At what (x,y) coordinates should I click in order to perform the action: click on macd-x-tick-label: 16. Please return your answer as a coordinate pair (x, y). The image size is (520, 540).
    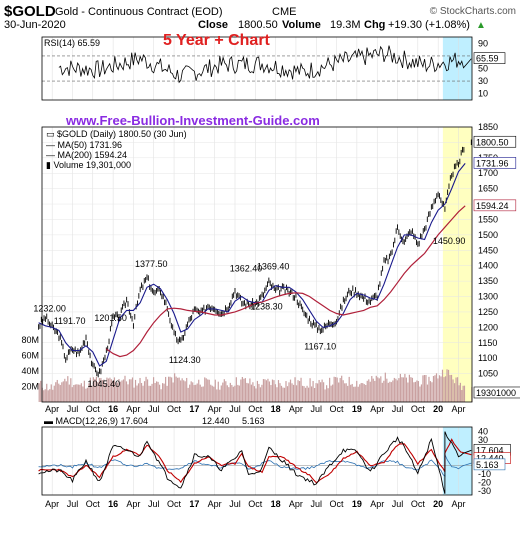
    Looking at the image, I should click on (113, 504).